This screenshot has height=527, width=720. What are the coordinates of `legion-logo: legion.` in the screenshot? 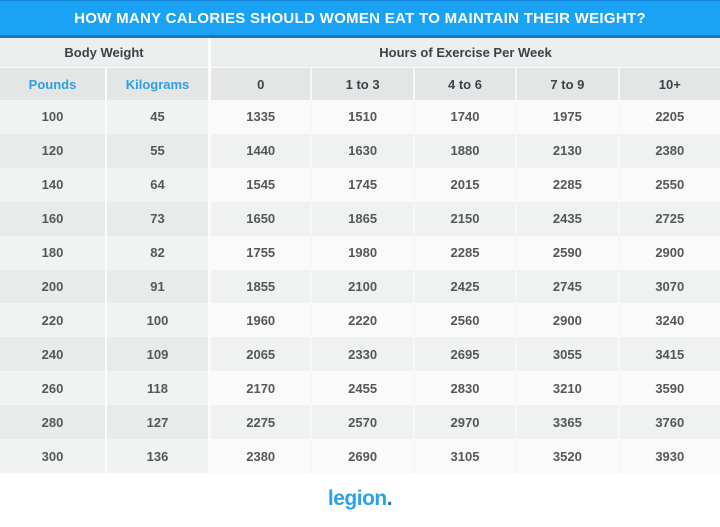 It's located at (360, 499).